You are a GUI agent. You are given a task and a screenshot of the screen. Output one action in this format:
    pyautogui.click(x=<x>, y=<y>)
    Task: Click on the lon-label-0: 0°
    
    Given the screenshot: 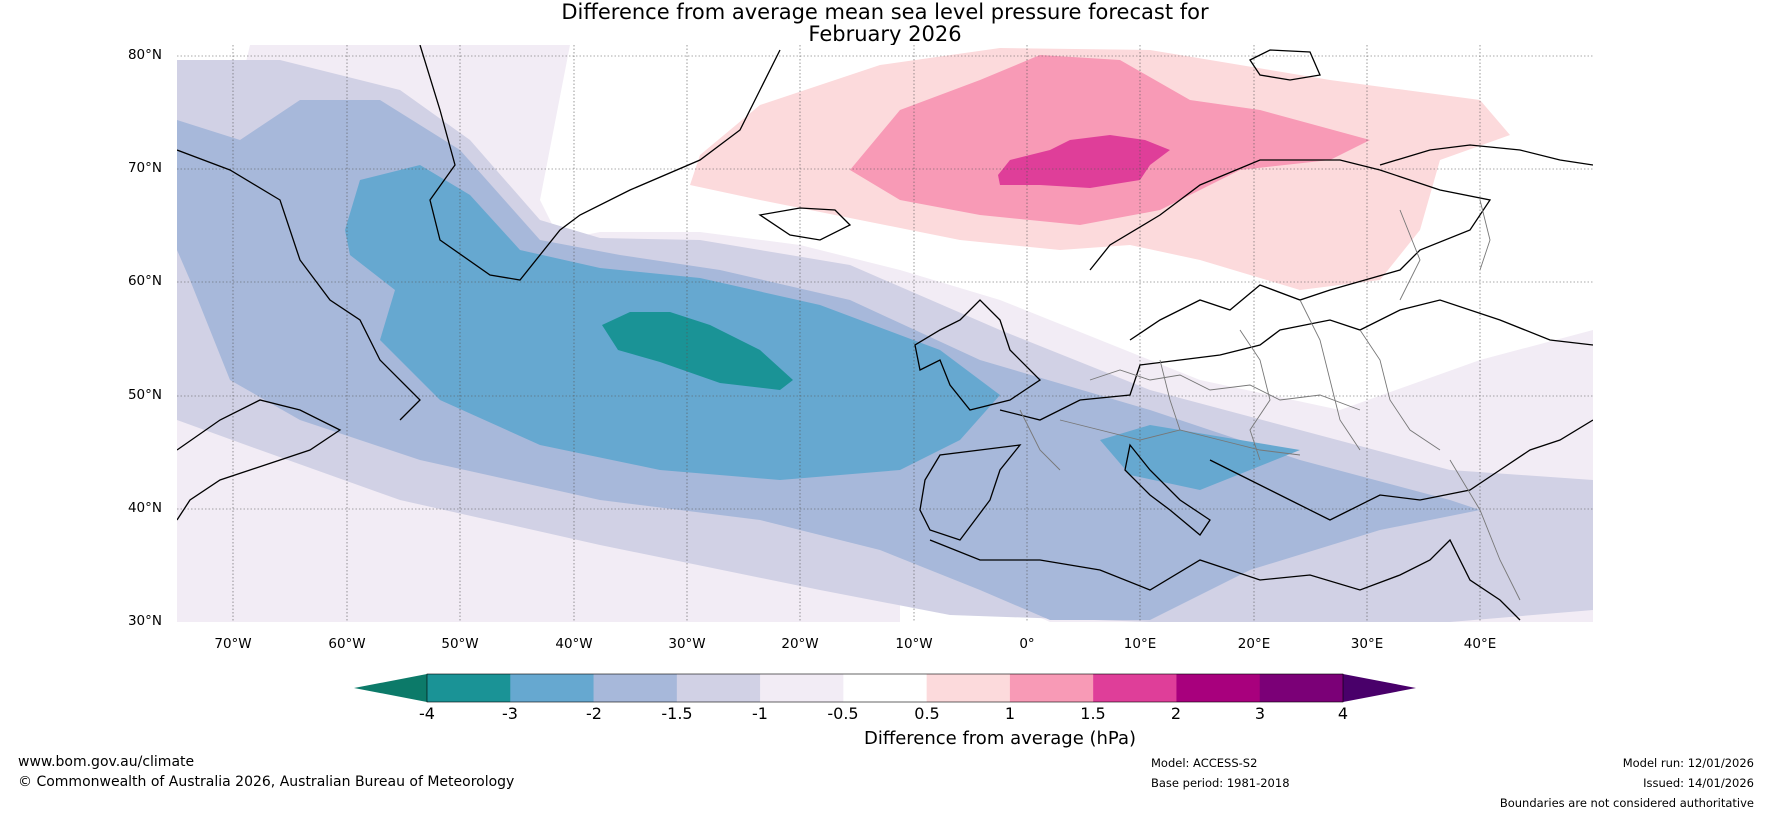 What is the action you would take?
    pyautogui.click(x=1027, y=644)
    